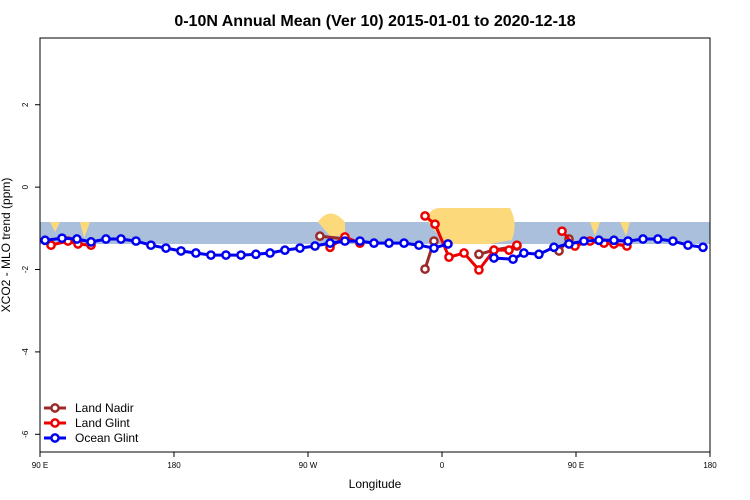 This screenshot has width=750, height=500. Describe the element at coordinates (375, 484) in the screenshot. I see `x-axis-label: Longitude` at that location.